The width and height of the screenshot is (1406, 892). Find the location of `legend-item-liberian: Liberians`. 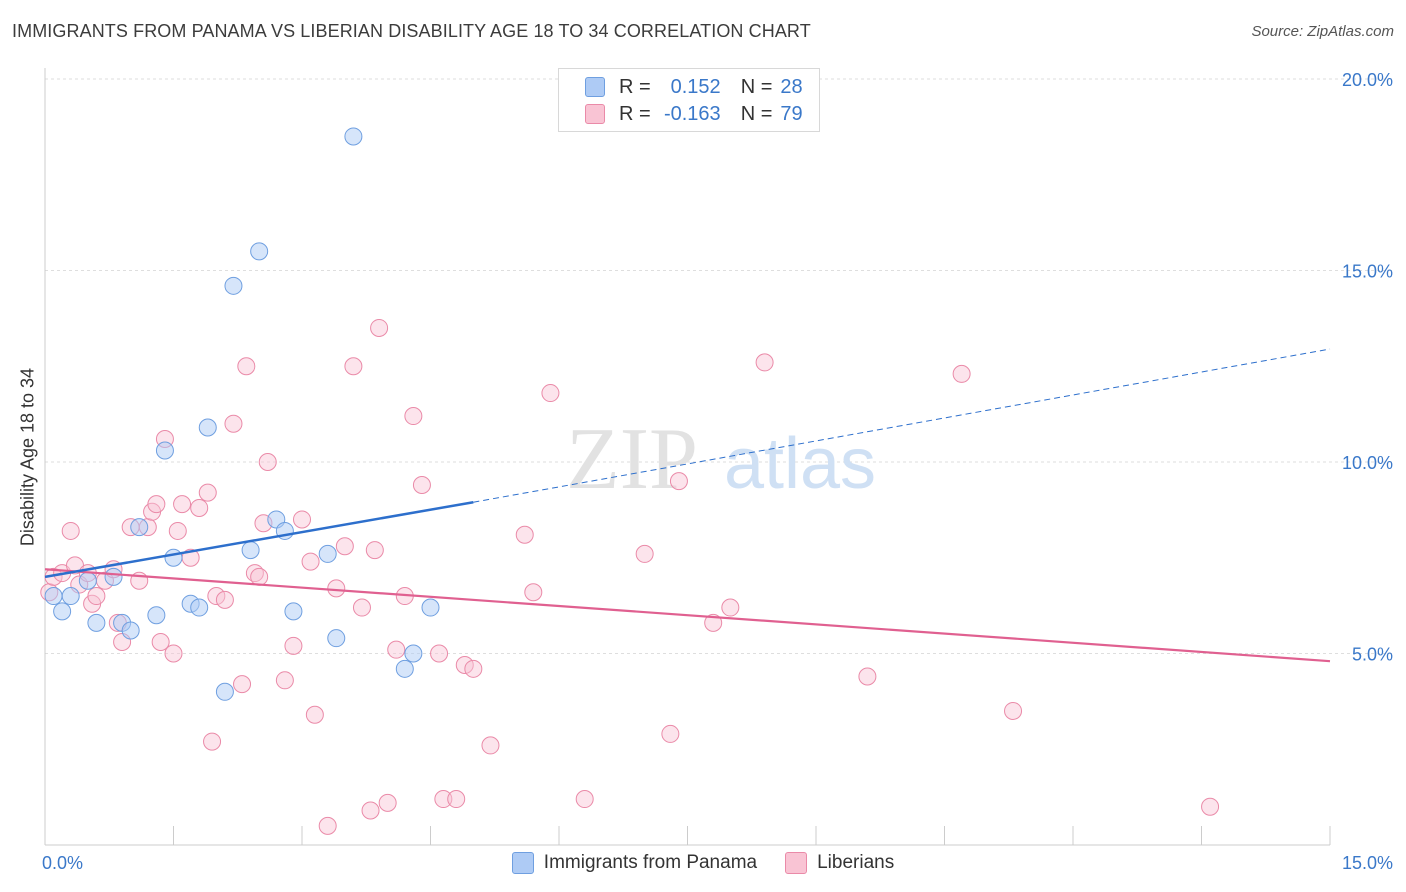

legend-item-liberian: Liberians is located at coordinates (839, 863).